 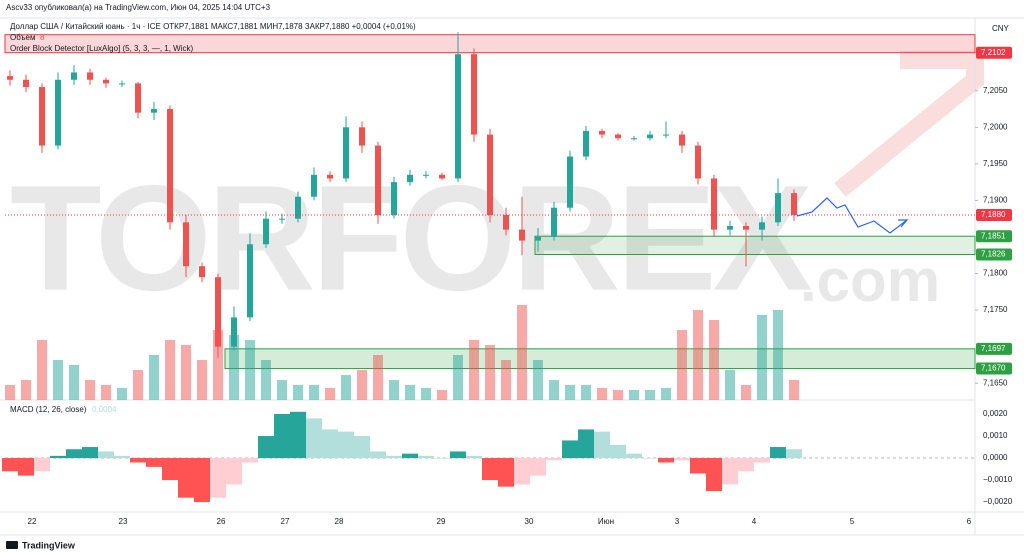 I want to click on price-tag-label: 7,1826, so click(x=993, y=254).